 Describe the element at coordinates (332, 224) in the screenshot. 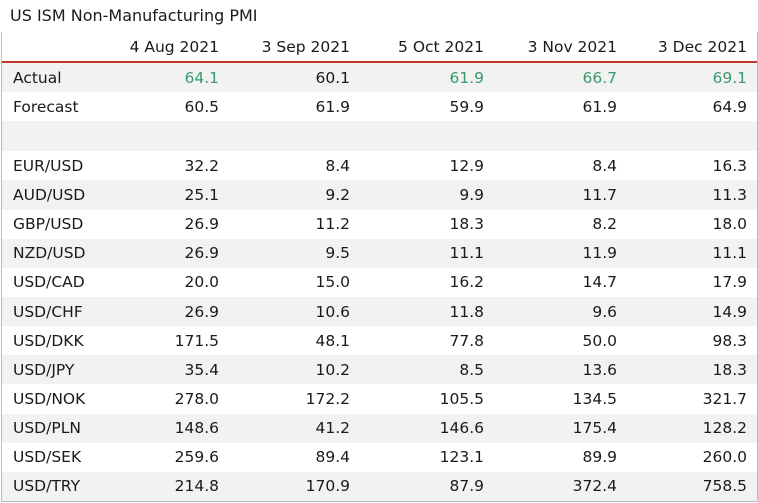

I see `table-cell: 11.2` at that location.